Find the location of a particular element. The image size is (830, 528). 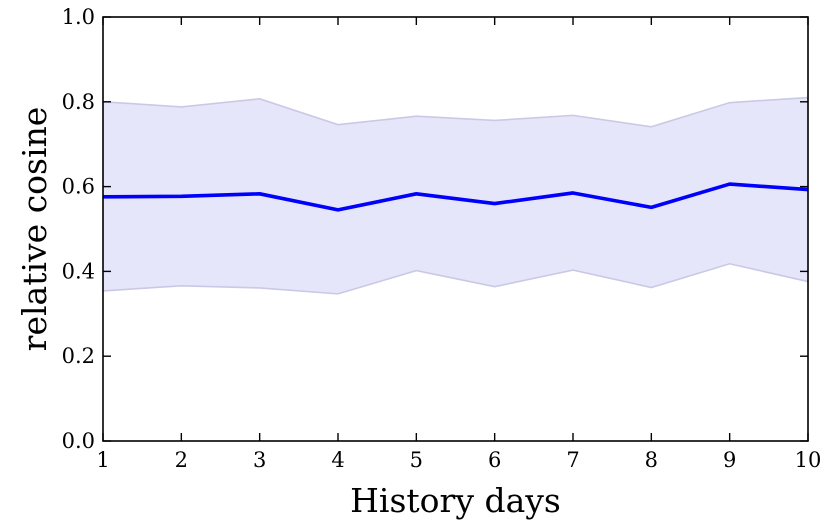

x-tick-label: 9 is located at coordinates (729, 460).